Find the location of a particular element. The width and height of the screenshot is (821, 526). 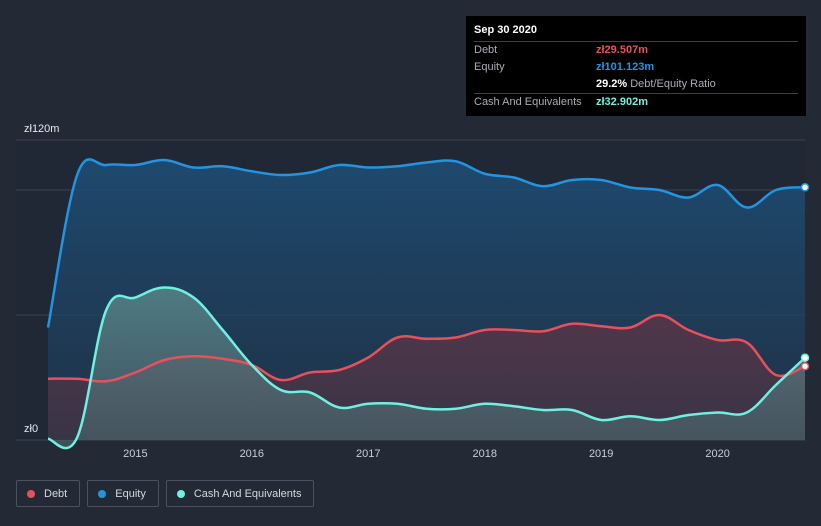

legend-item-cash: Cash And Equivalents is located at coordinates (240, 493).